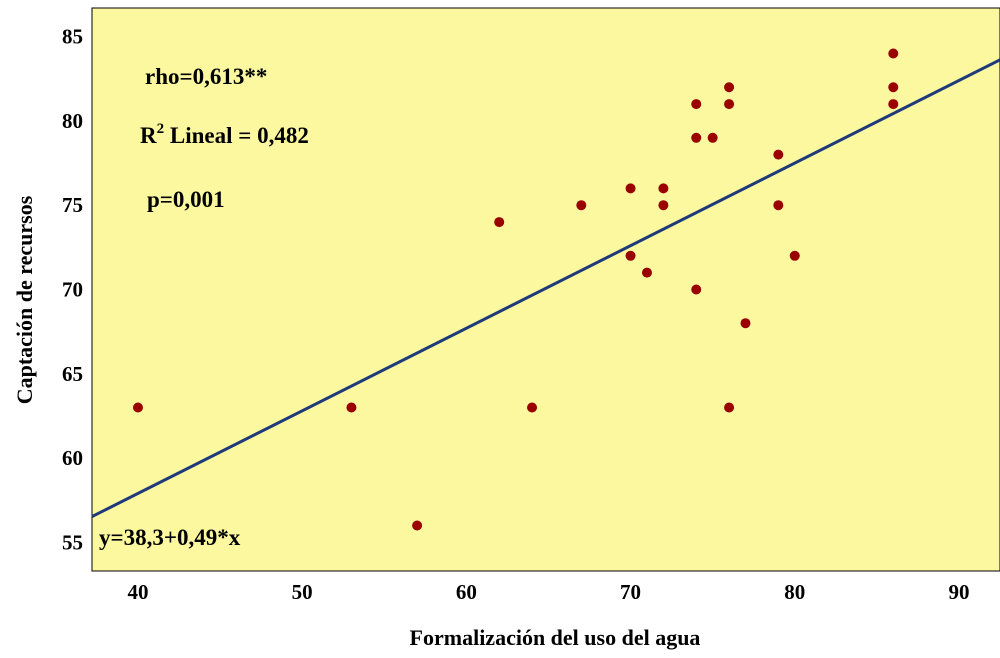  What do you see at coordinates (24, 299) in the screenshot?
I see `y-axis-title: Captación de recursos` at bounding box center [24, 299].